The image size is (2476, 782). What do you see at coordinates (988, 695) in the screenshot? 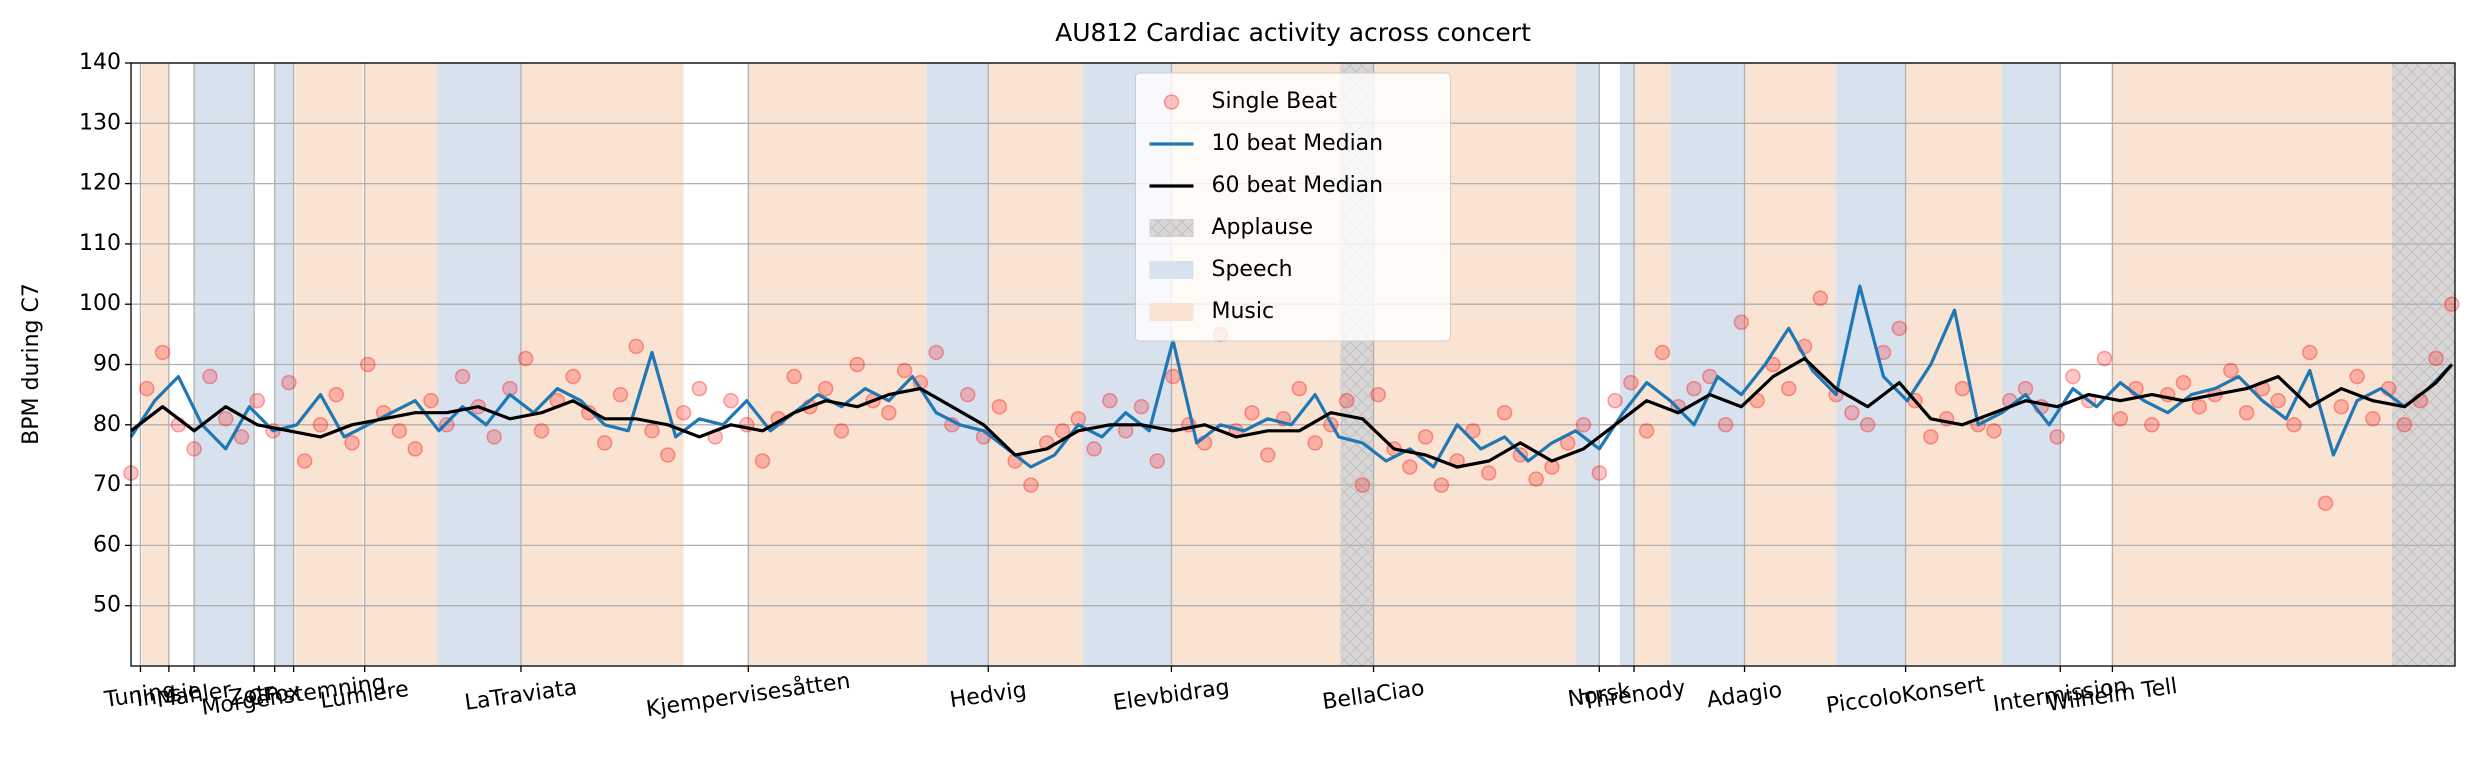
I see `x-tick-label: Hedvig` at bounding box center [988, 695].